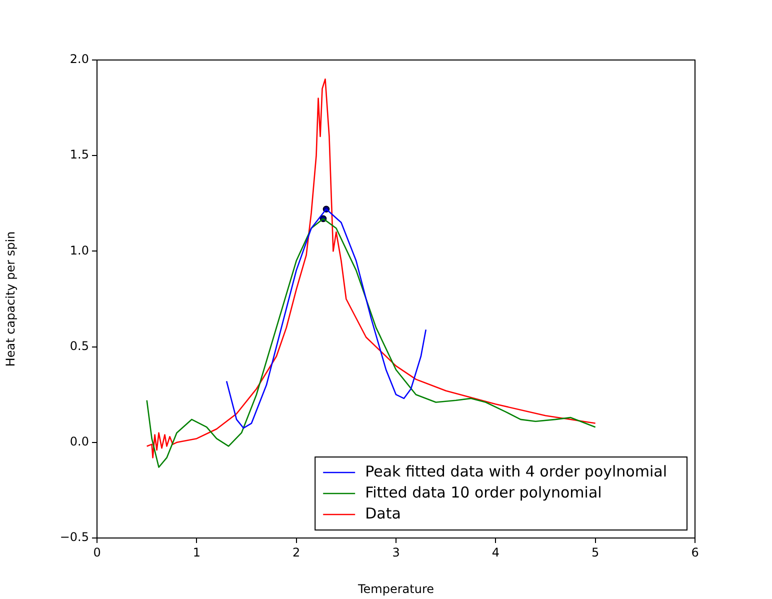 Image resolution: width=772 pixels, height=599 pixels. I want to click on y-tick-label: 0.5, so click(79, 345).